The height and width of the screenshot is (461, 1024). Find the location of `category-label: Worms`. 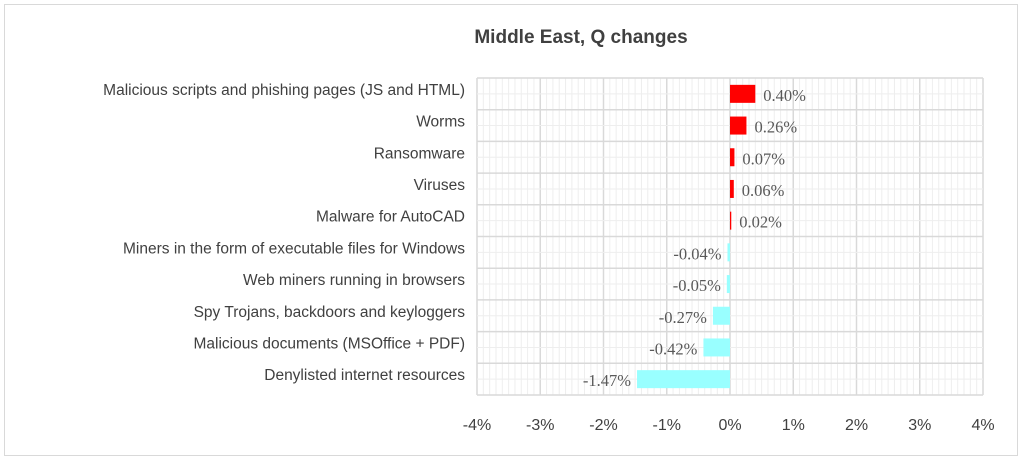

category-label: Worms is located at coordinates (440, 122).